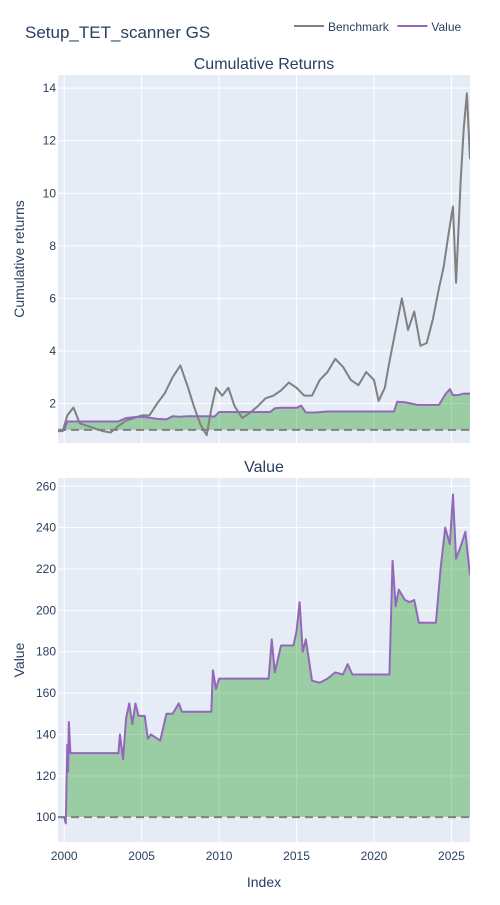 The width and height of the screenshot is (500, 905). I want to click on y-tick-label: 4, so click(52, 351).